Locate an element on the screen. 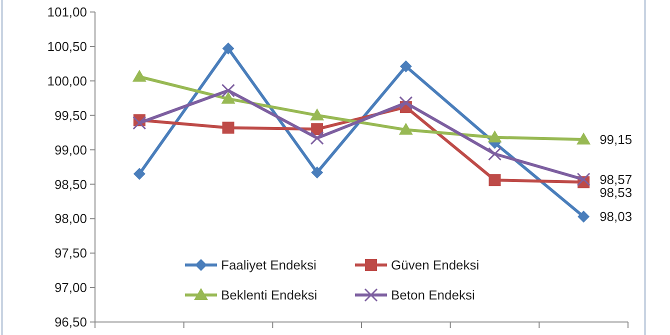 This screenshot has width=670, height=335. y-tick-label: 100,00 is located at coordinates (67, 80).